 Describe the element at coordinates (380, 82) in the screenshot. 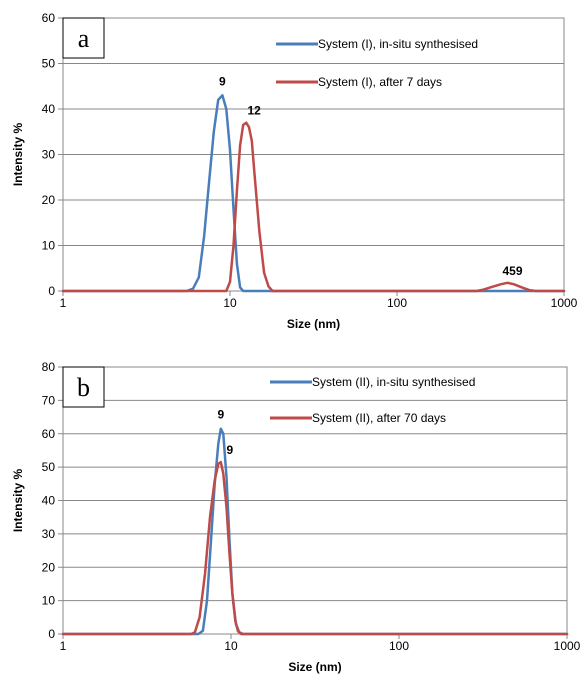

I see `legend-label: System (I), after 7 days` at that location.